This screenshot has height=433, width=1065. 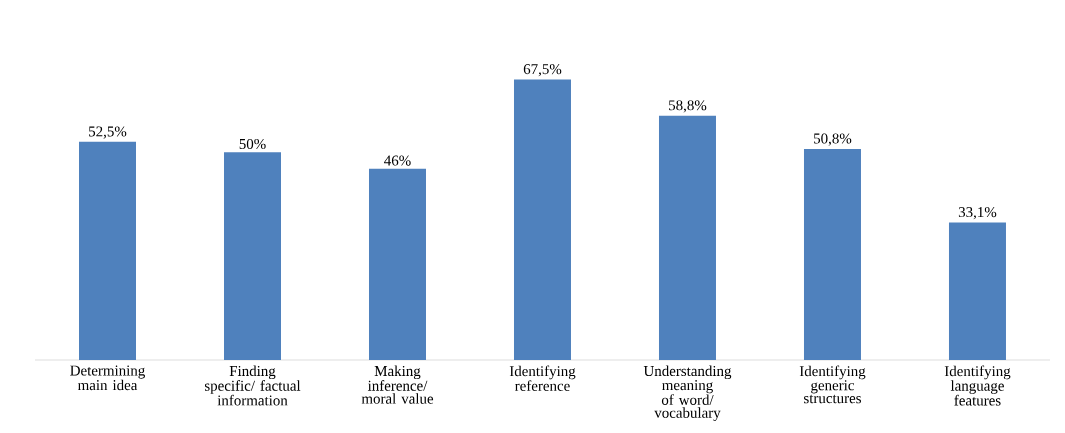 I want to click on x-tick-label: Determining main idea, so click(x=107, y=378).